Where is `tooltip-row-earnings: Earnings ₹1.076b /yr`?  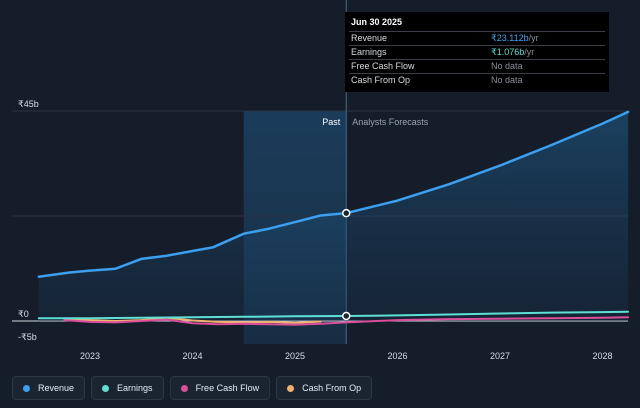 tooltip-row-earnings: Earnings ₹1.076b /yr is located at coordinates (477, 52).